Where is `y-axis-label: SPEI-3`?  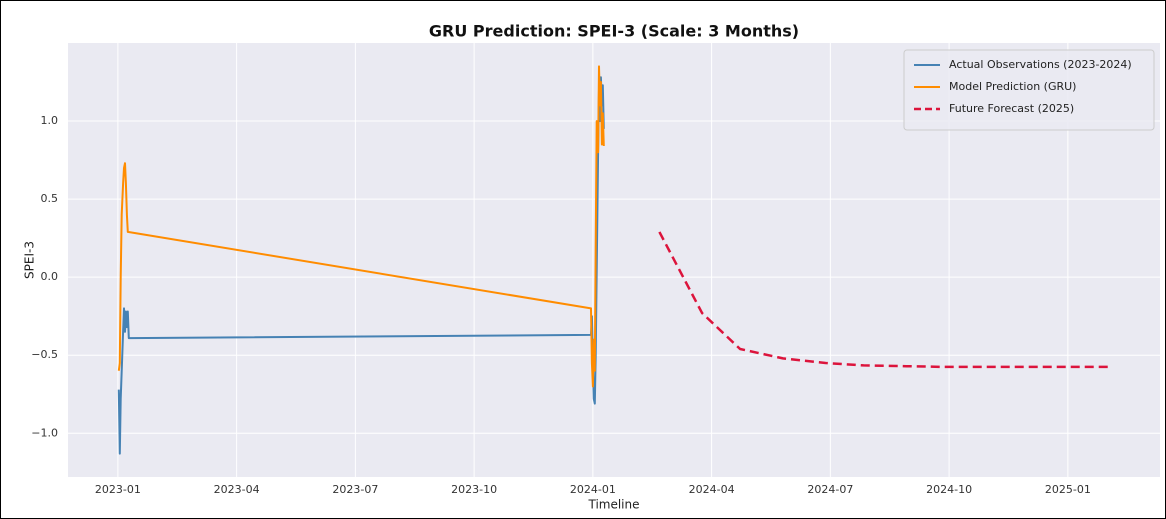
y-axis-label: SPEI-3 is located at coordinates (30, 260).